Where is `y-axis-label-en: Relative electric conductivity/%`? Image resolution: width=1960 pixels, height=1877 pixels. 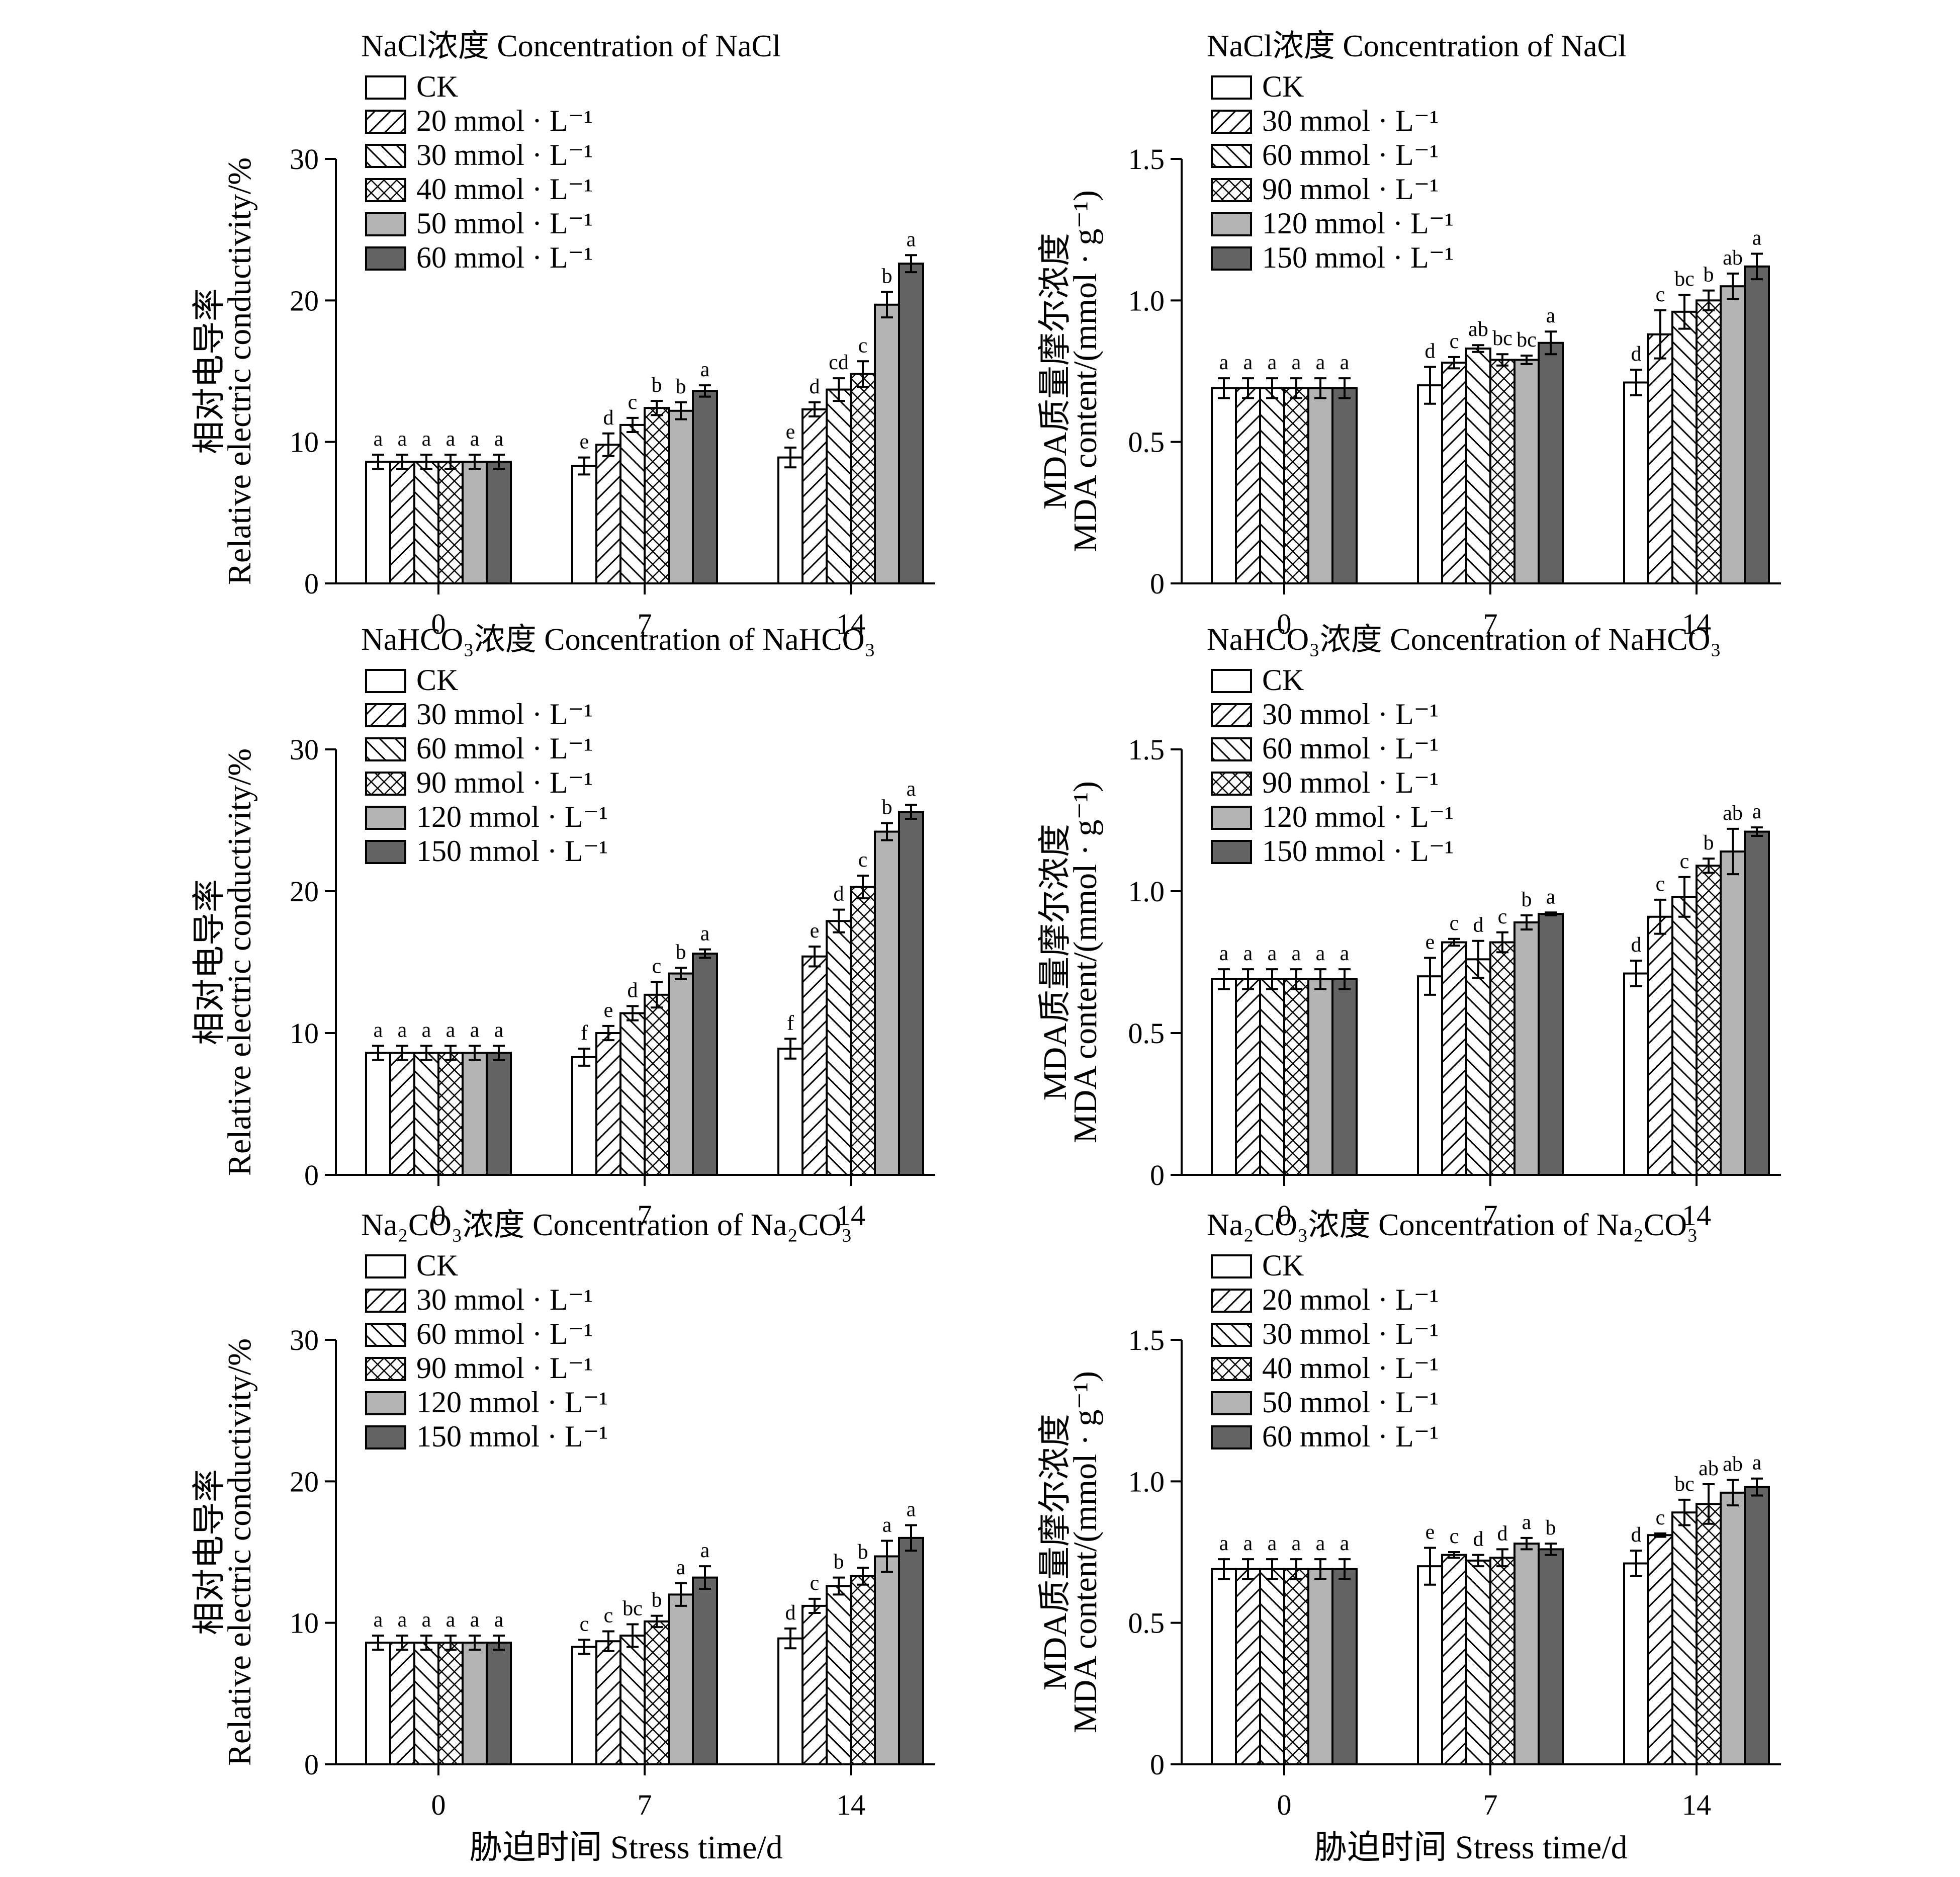 y-axis-label-en: Relative electric conductivity/% is located at coordinates (239, 962).